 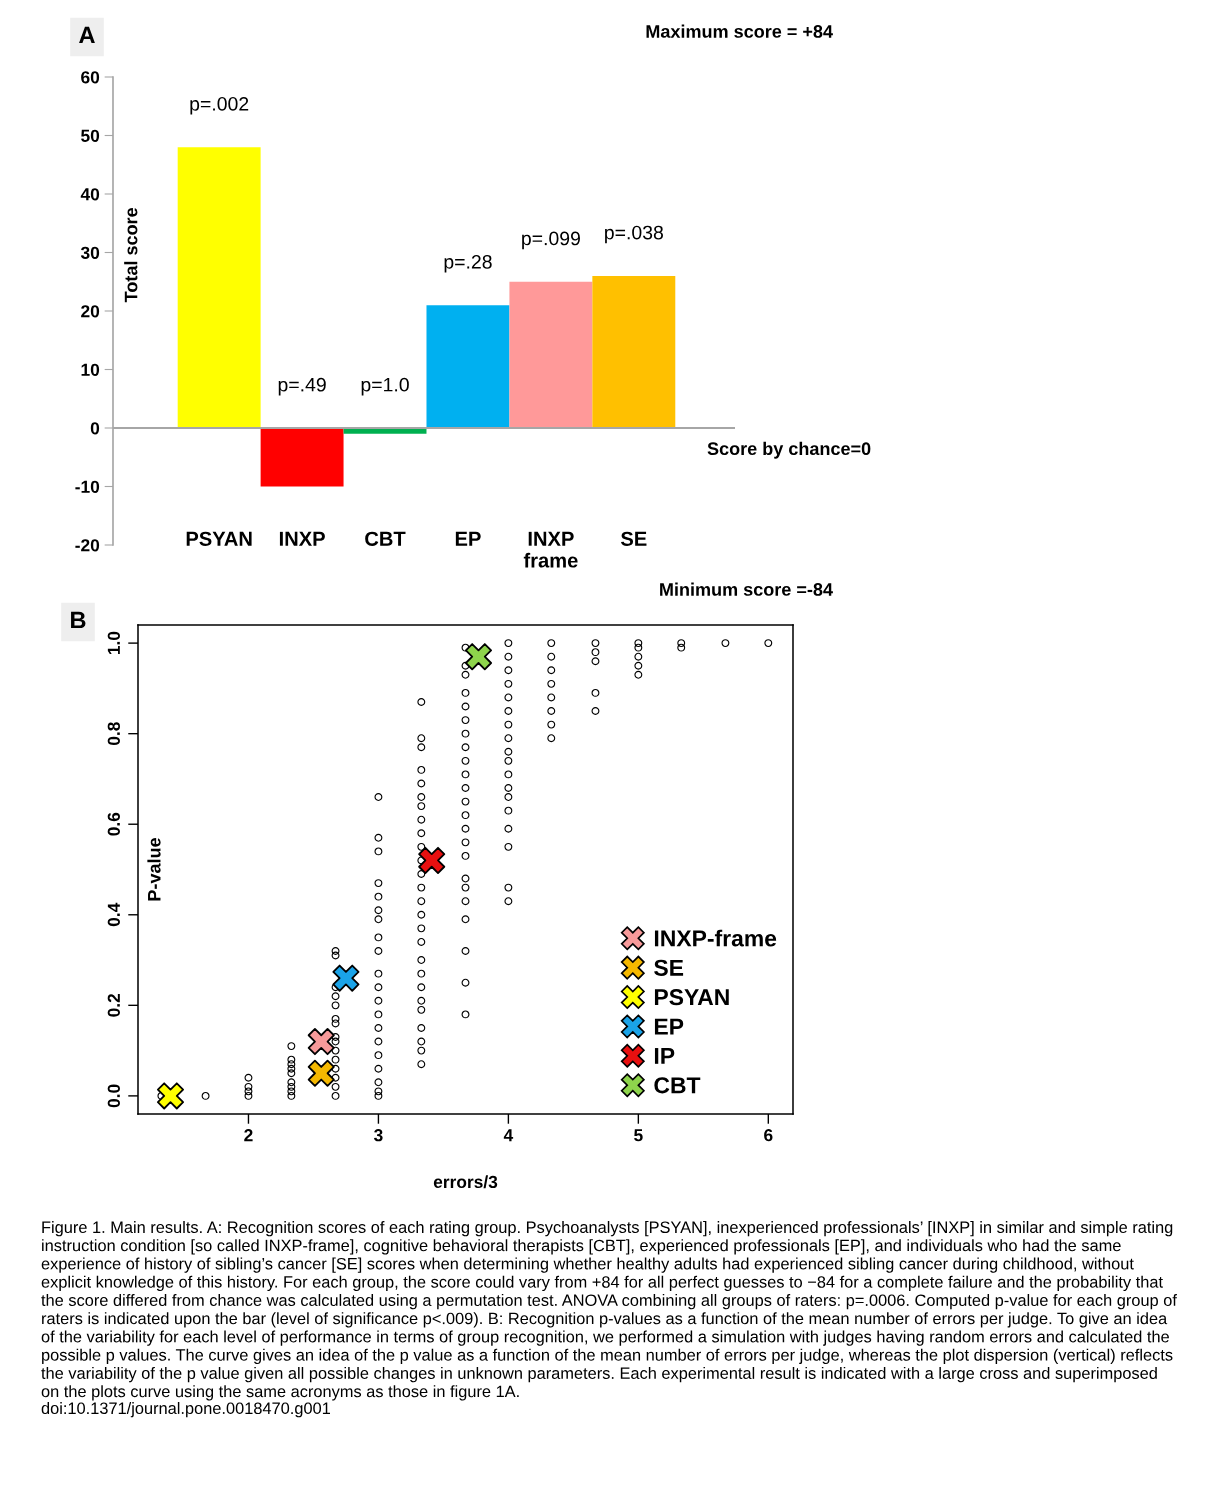 What do you see at coordinates (669, 967) in the screenshot?
I see `legend-label: SE` at bounding box center [669, 967].